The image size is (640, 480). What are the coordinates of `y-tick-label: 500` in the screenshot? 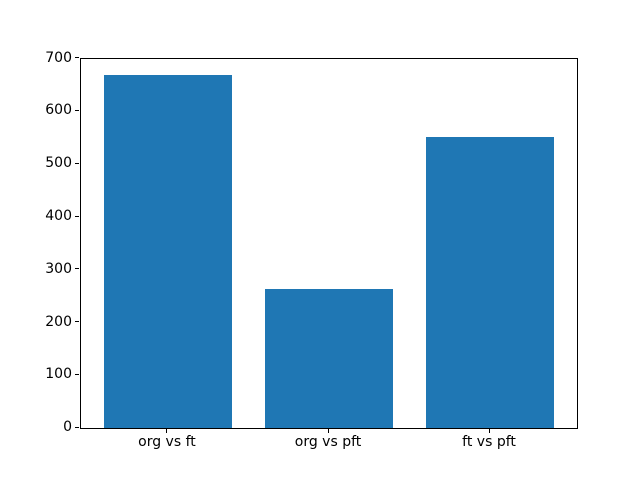 It's located at (58, 163).